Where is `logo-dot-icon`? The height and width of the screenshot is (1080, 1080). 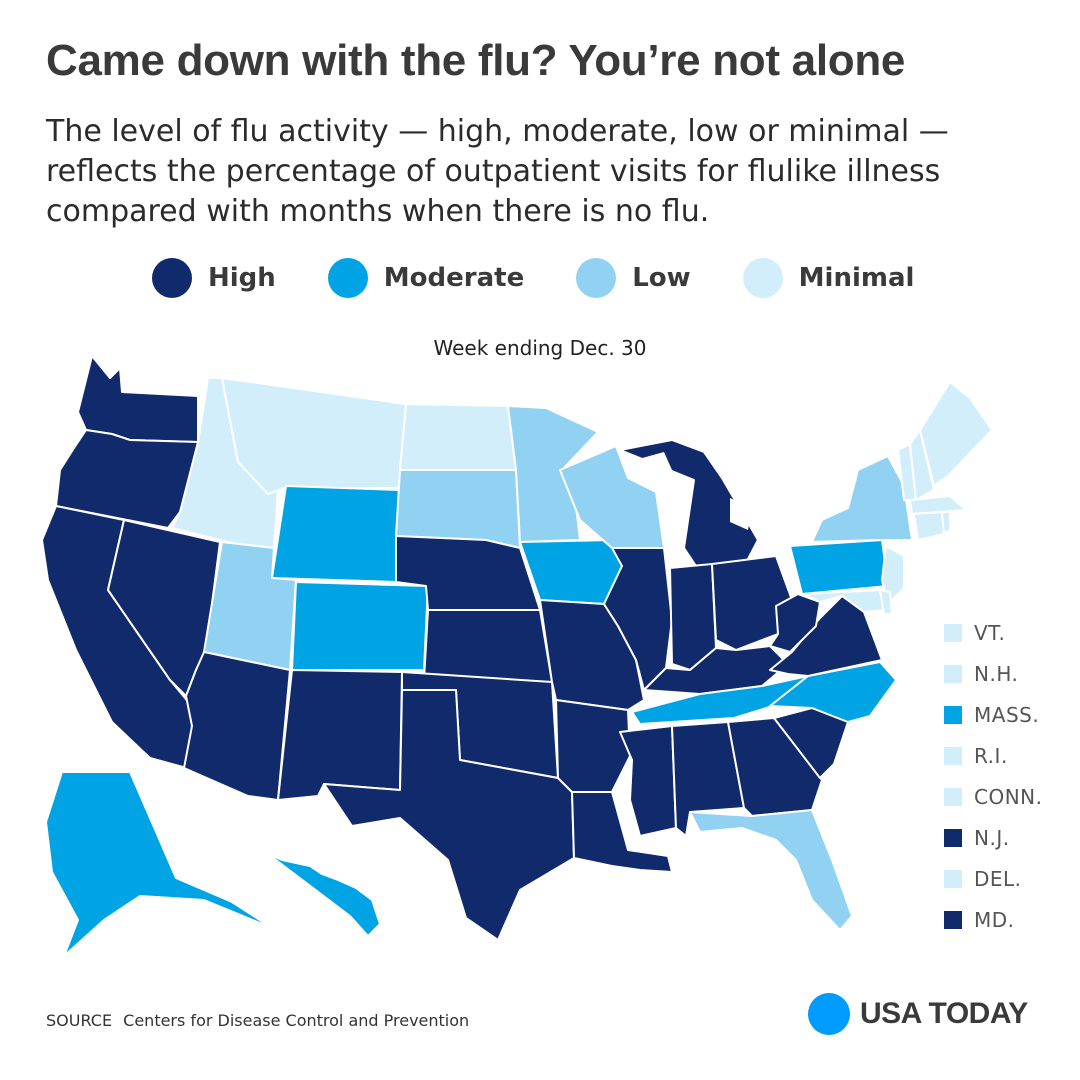
logo-dot-icon is located at coordinates (829, 1014).